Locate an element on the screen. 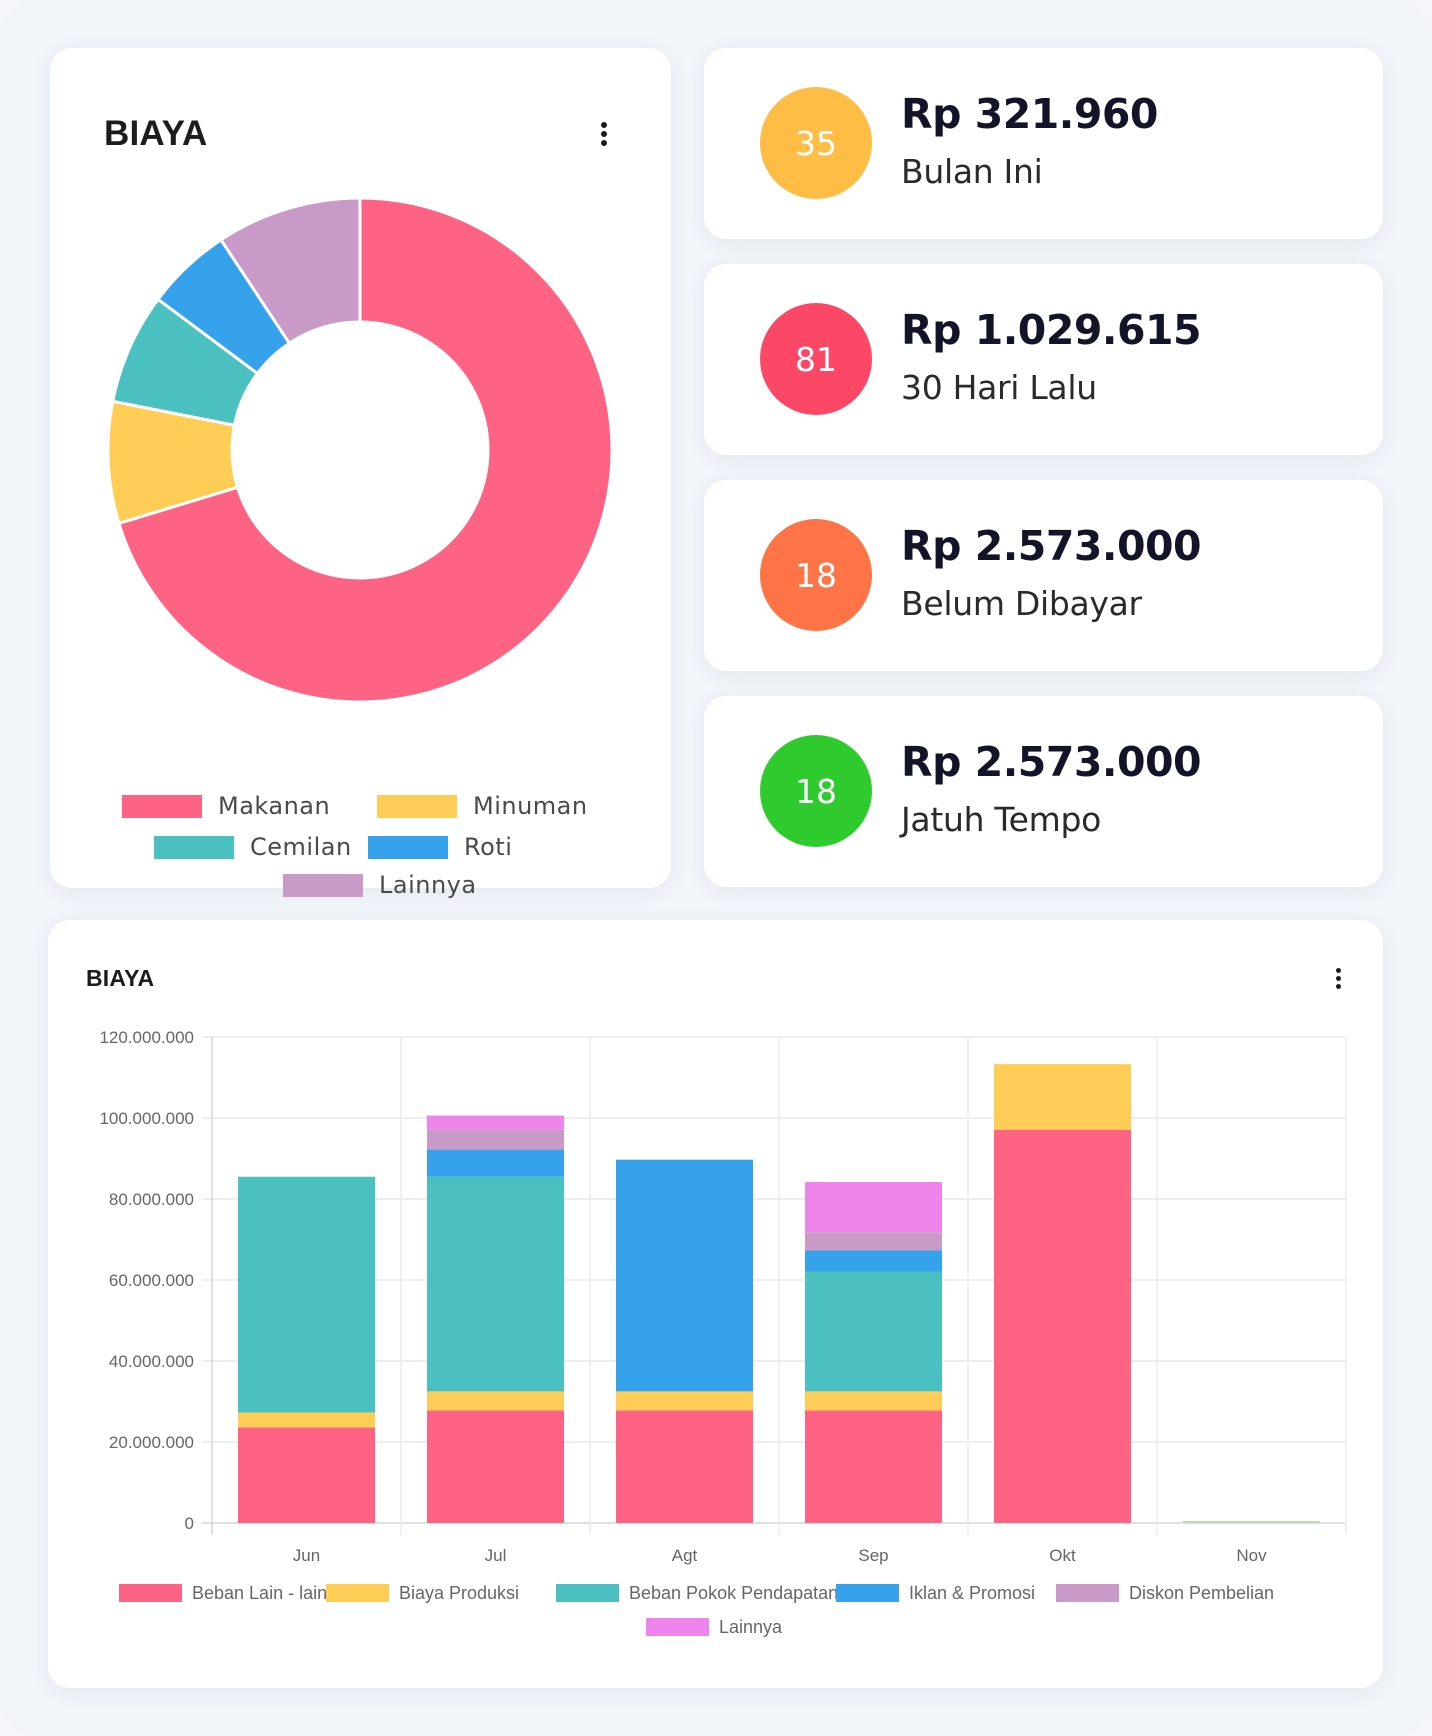 This screenshot has height=1736, width=1432. stat-card-bulan-ini: 35 Rp 321.960 Bulan Ini is located at coordinates (1043, 143).